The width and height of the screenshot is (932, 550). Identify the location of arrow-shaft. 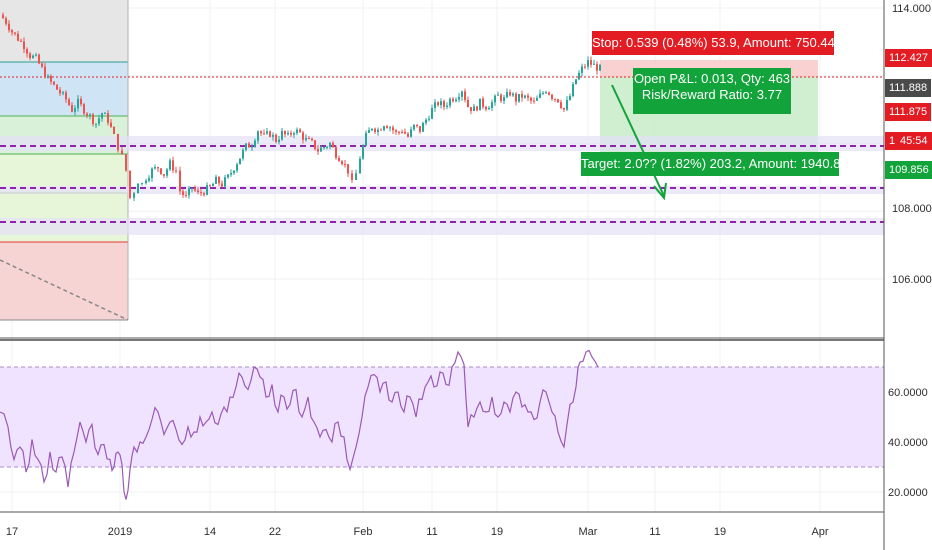
(638, 140).